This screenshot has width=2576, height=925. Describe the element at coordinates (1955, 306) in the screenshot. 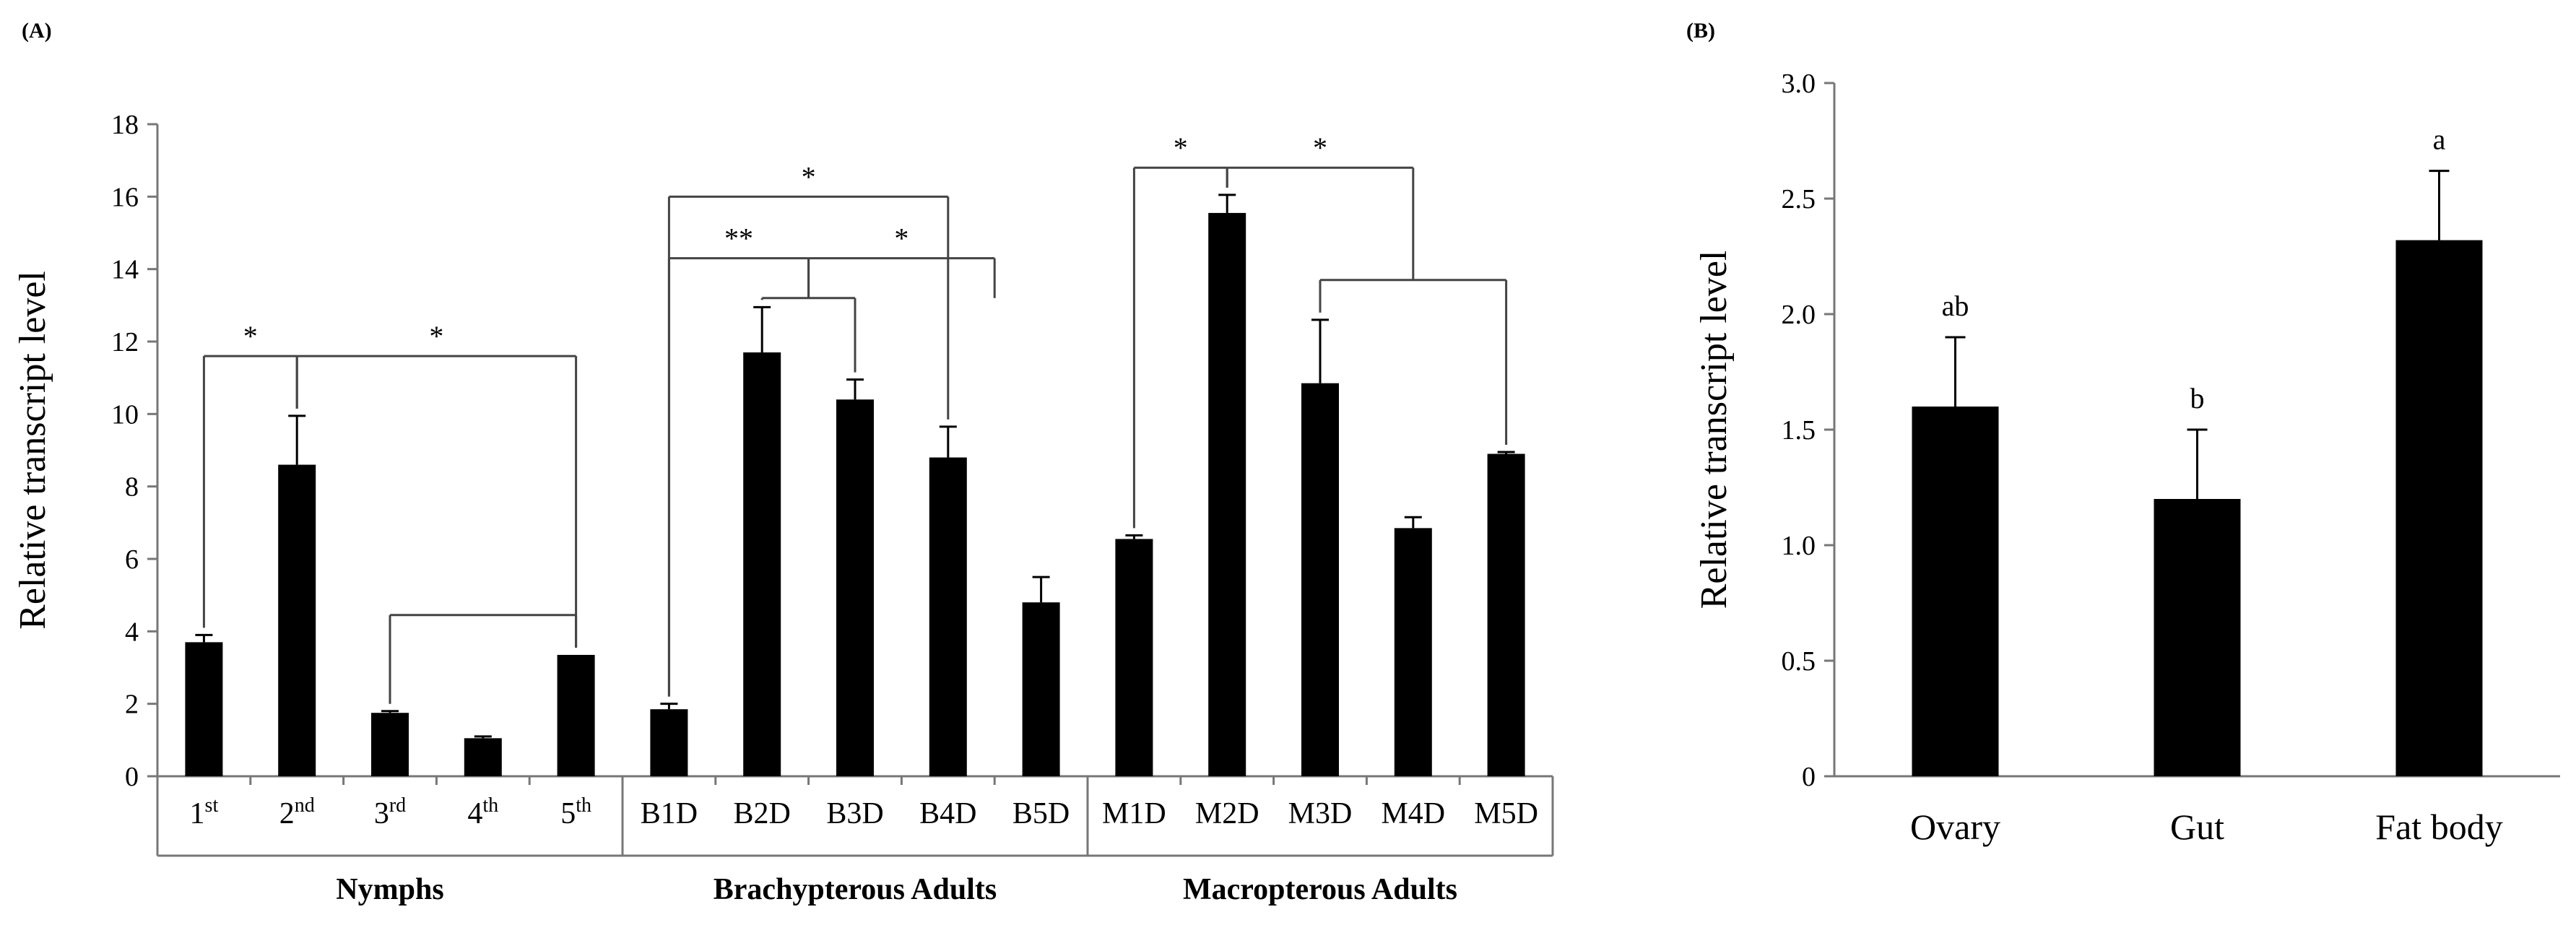

I see `significance-letter: ab` at that location.